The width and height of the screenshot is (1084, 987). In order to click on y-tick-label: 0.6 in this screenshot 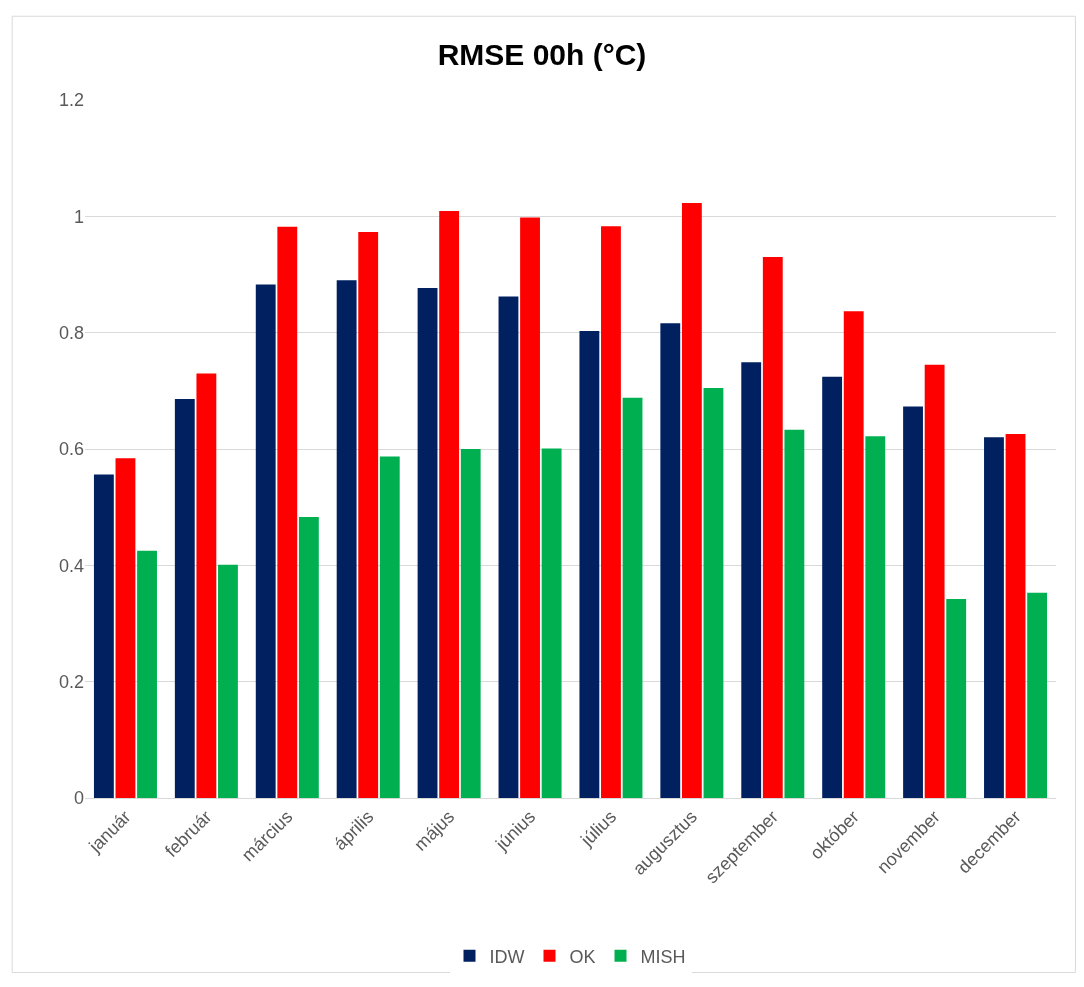, I will do `click(71, 449)`.